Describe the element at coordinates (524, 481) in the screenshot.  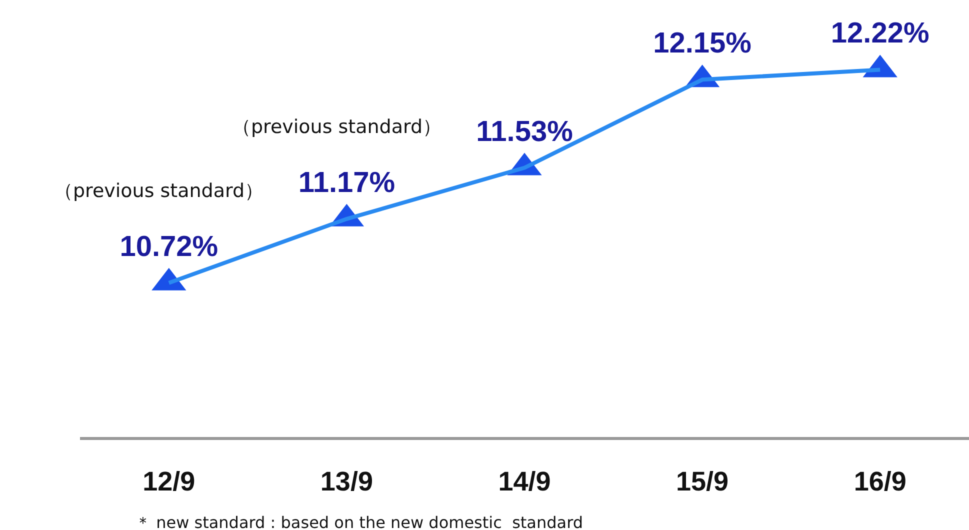
I see `x-tick-label: 14/9` at that location.